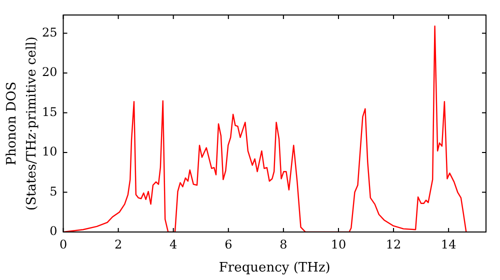  I want to click on x-tick-label: 10, so click(338, 244).